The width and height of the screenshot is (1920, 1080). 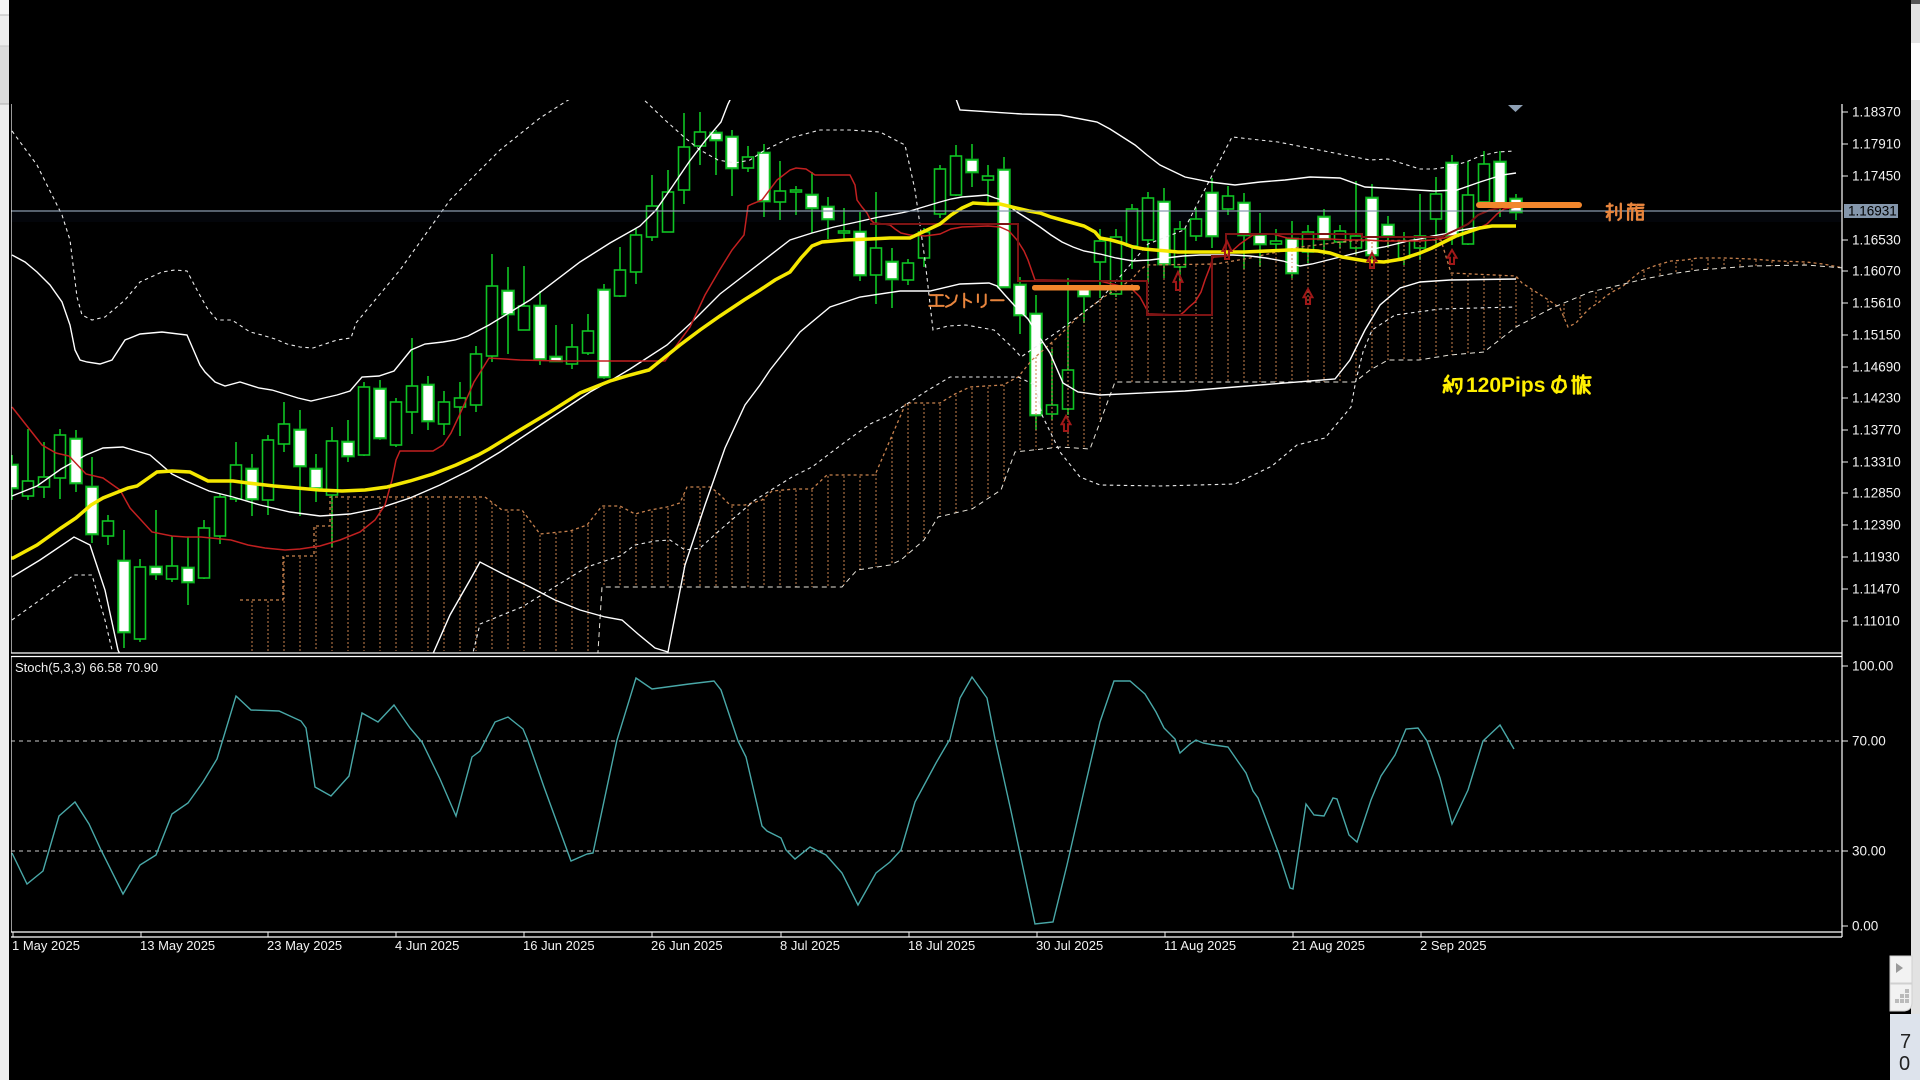 I want to click on svg-text: 1.16931, so click(x=1872, y=211).